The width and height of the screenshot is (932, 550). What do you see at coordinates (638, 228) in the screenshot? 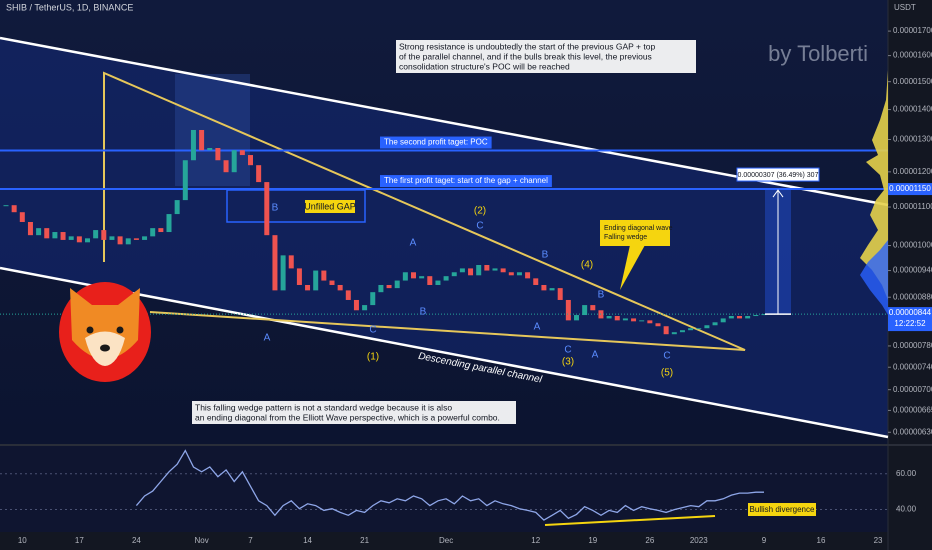
I see `callout-text: Ending diagonal wave` at bounding box center [638, 228].